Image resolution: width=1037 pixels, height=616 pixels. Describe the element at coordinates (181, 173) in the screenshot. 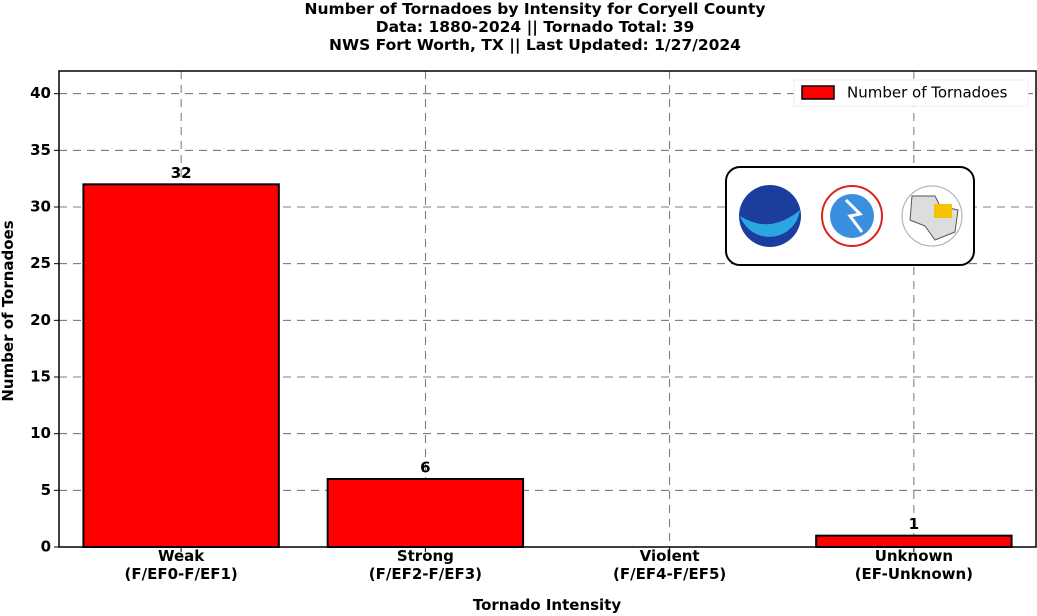

I see `data-label: 32` at that location.